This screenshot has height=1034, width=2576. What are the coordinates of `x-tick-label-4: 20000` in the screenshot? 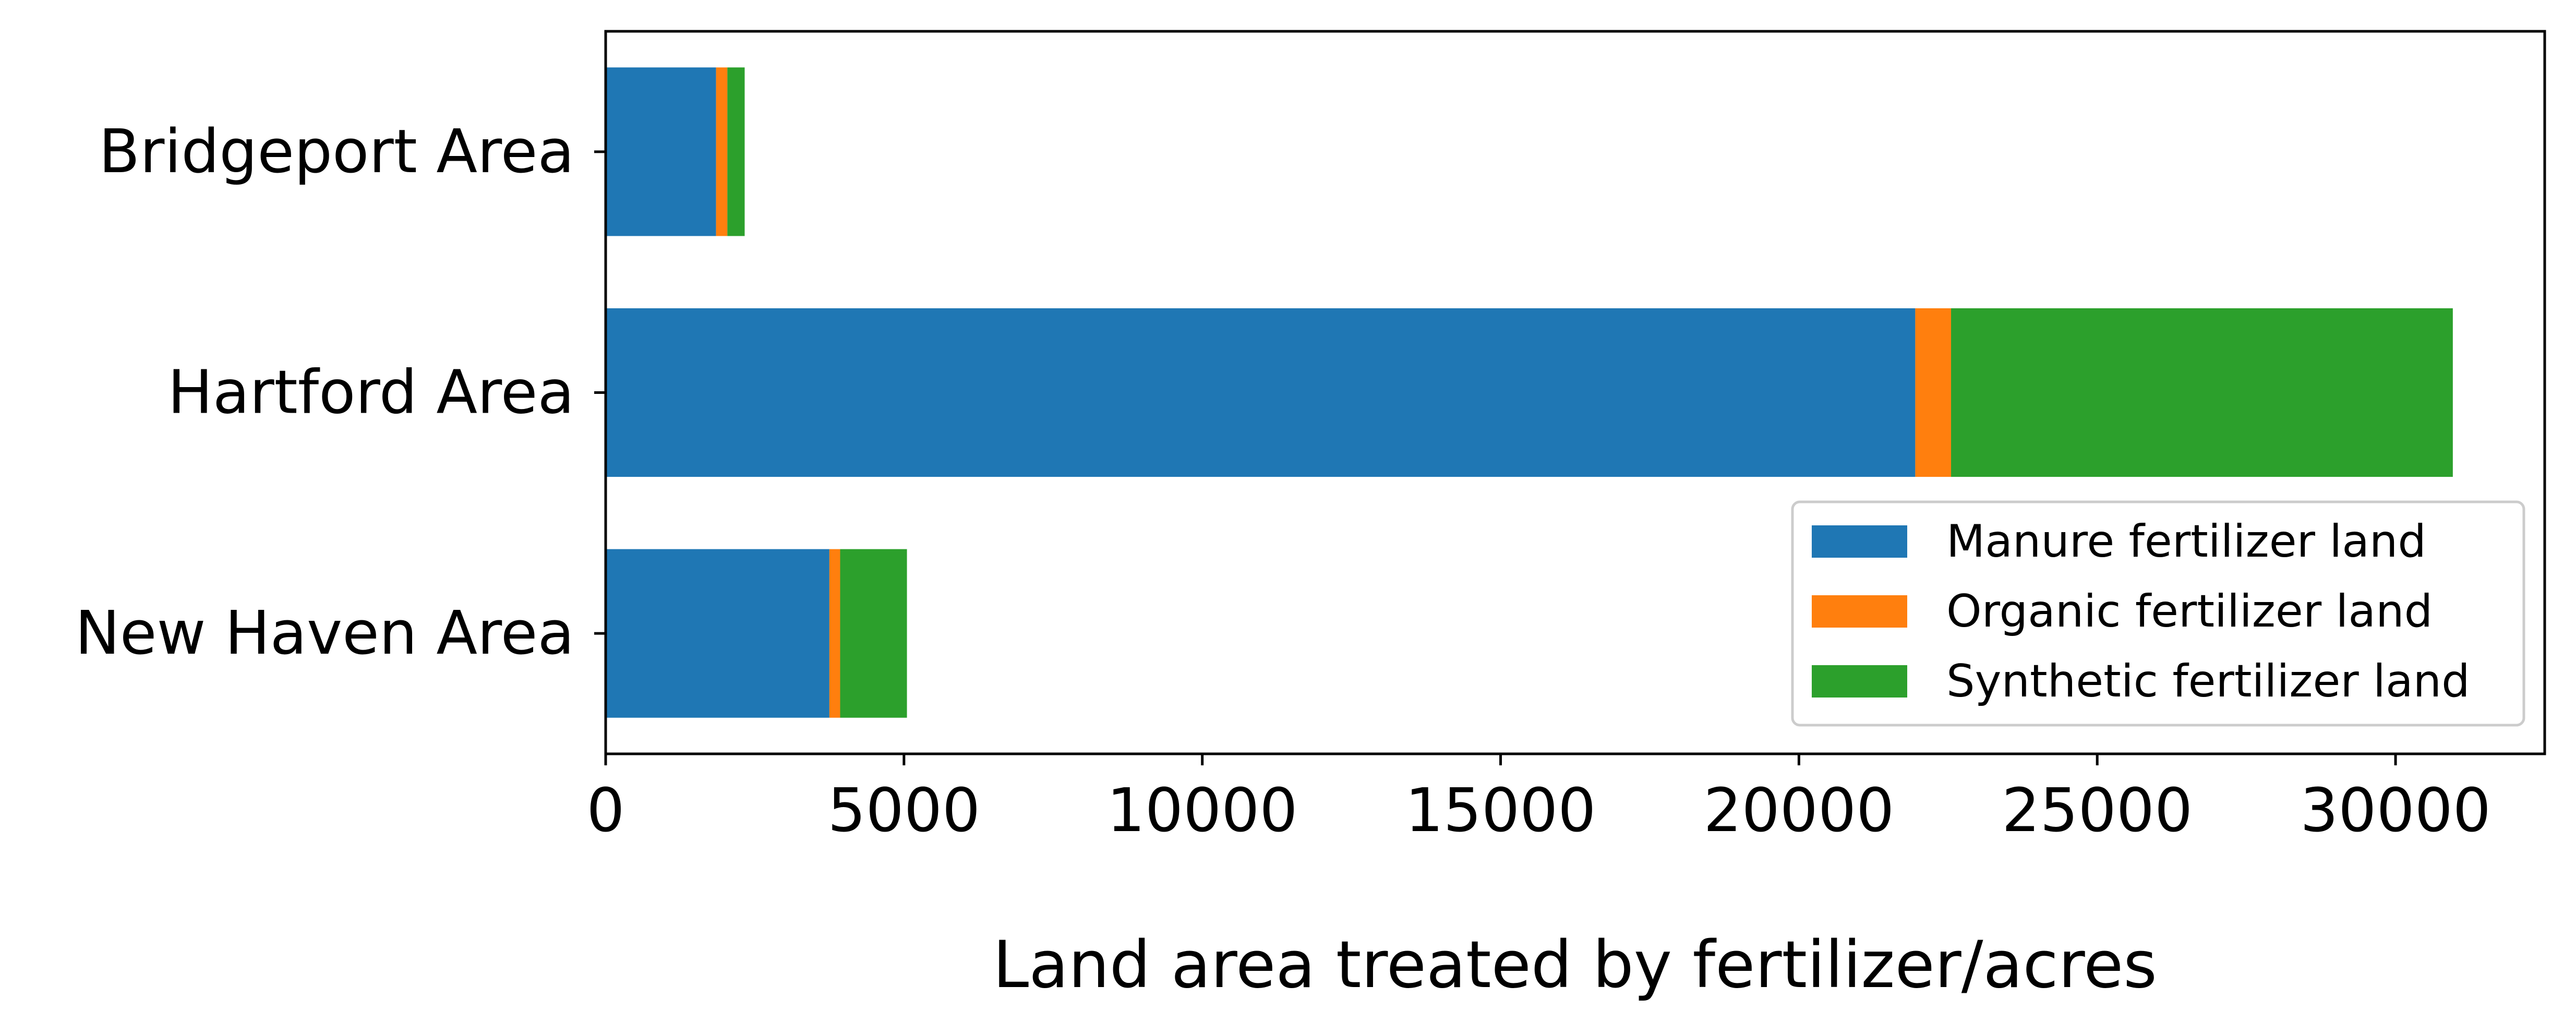 It's located at (1798, 811).